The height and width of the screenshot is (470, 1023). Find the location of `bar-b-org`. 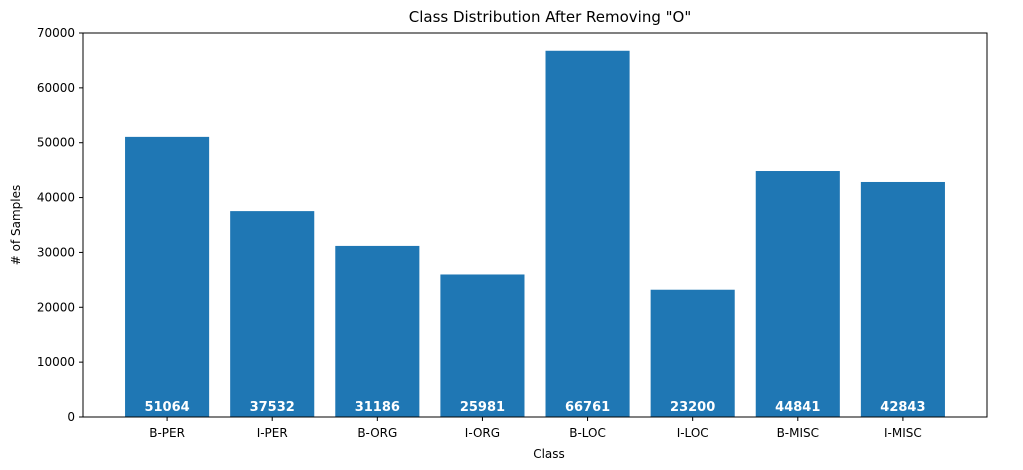

bar-b-org is located at coordinates (377, 331).